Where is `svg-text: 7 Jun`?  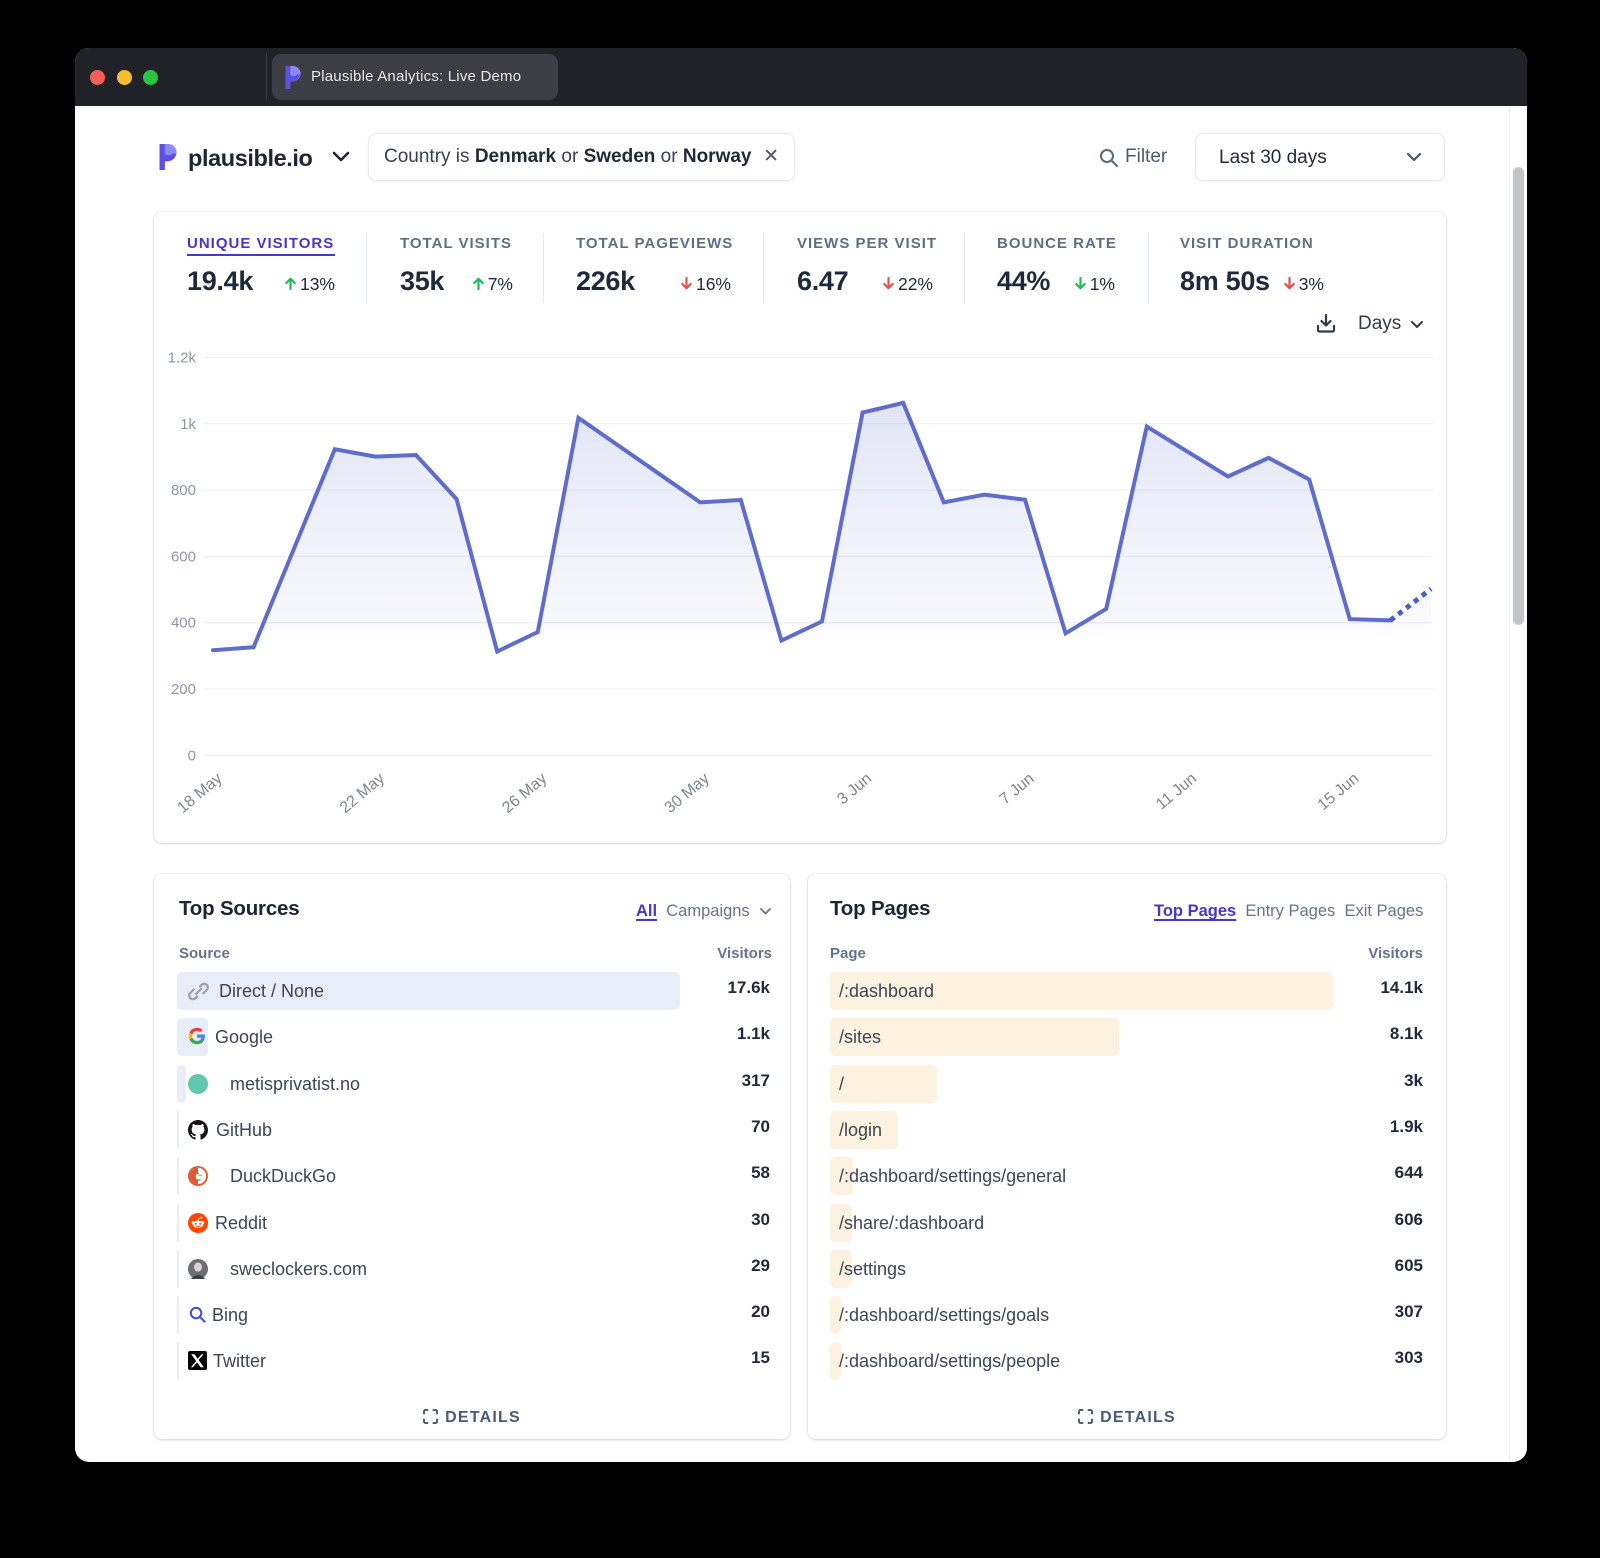 svg-text: 7 Jun is located at coordinates (1017, 789).